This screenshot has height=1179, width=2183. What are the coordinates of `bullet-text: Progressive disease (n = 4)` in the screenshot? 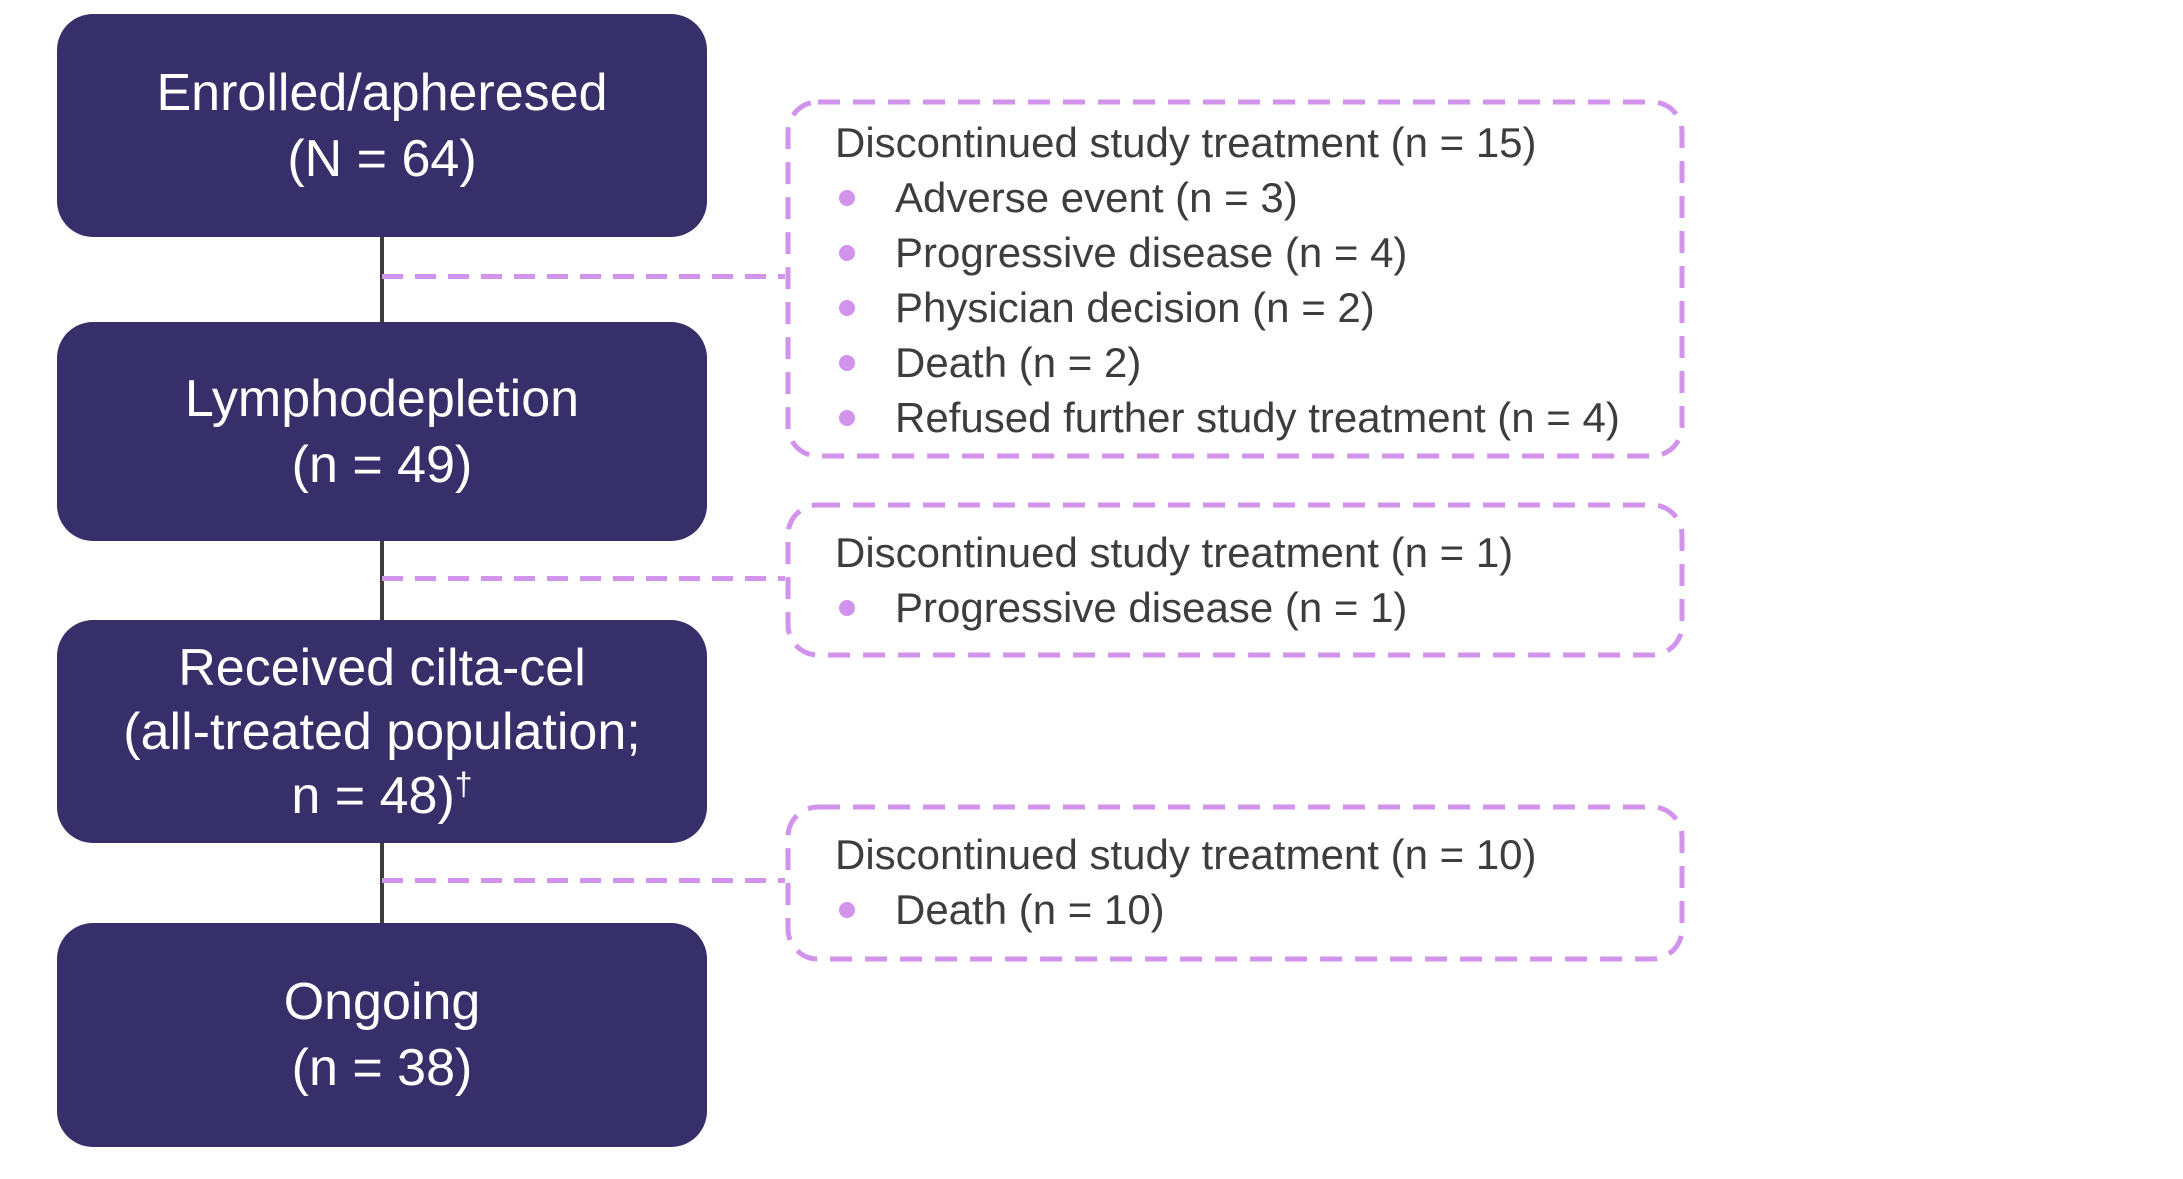 It's located at (1151, 252).